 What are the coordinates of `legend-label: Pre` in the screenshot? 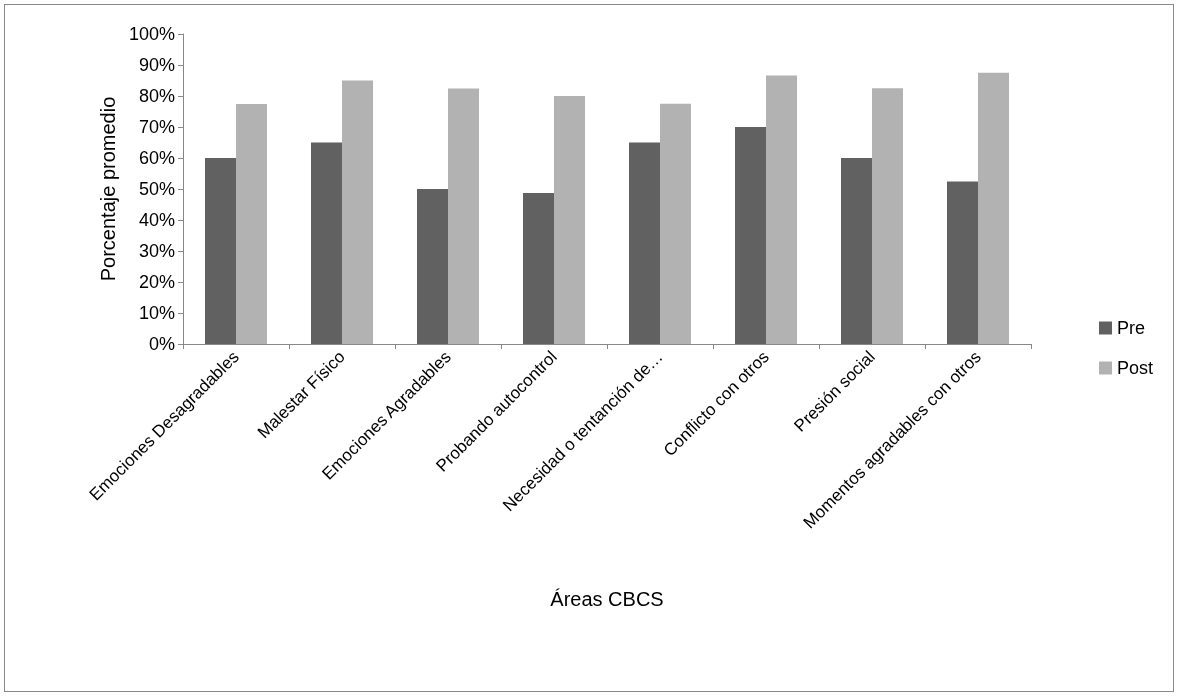 It's located at (1130, 328).